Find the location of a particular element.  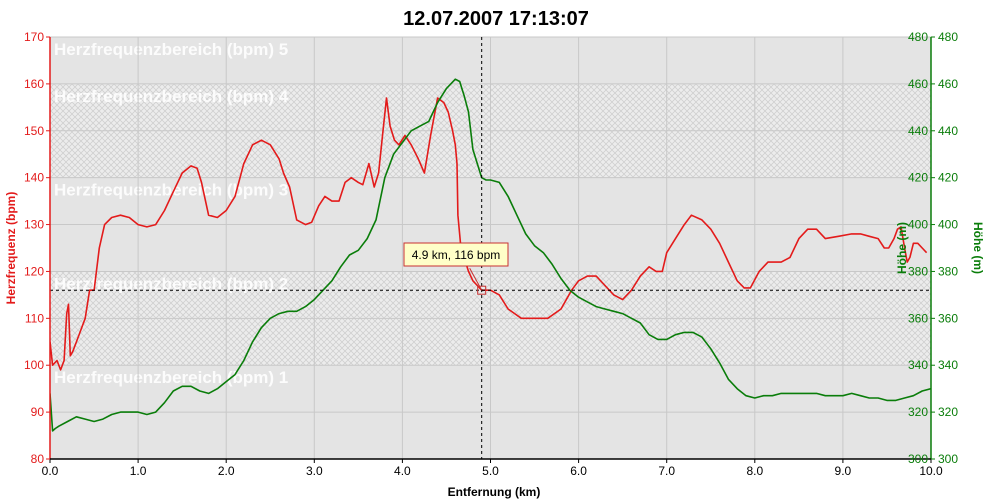

y-right-tick-label-inner: 480 is located at coordinates (918, 37).